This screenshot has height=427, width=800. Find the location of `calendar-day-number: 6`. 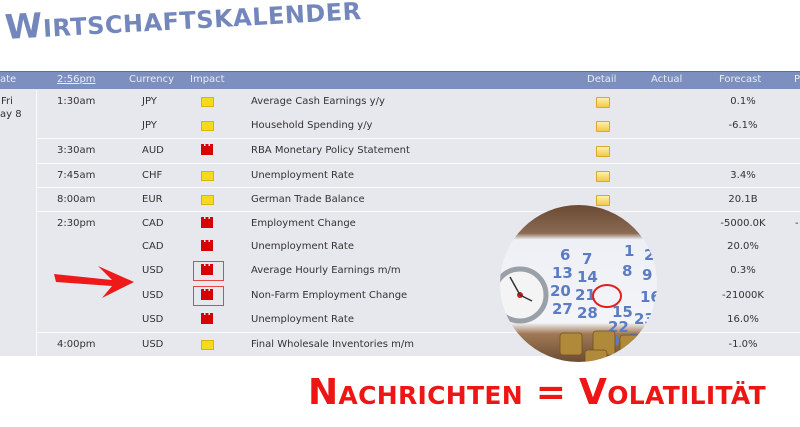

calendar-day-number: 6 is located at coordinates (565, 255).